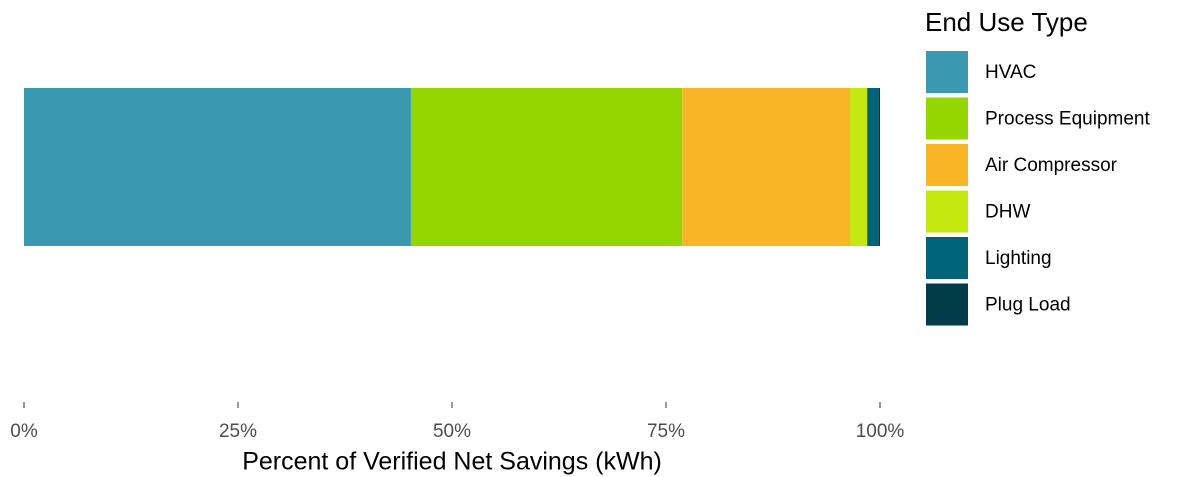 The width and height of the screenshot is (1194, 477). Describe the element at coordinates (1018, 258) in the screenshot. I see `legend-label: Lighting` at that location.